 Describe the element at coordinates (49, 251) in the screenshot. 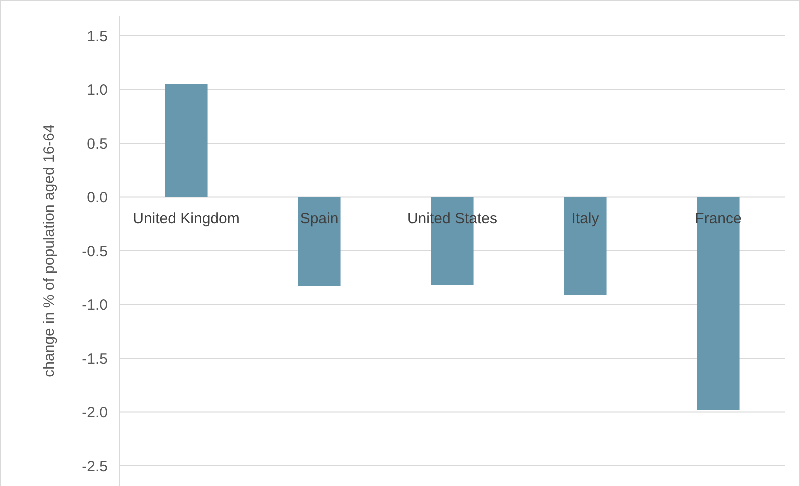

I see `y-axis-title: change in % of population aged 16-64` at that location.